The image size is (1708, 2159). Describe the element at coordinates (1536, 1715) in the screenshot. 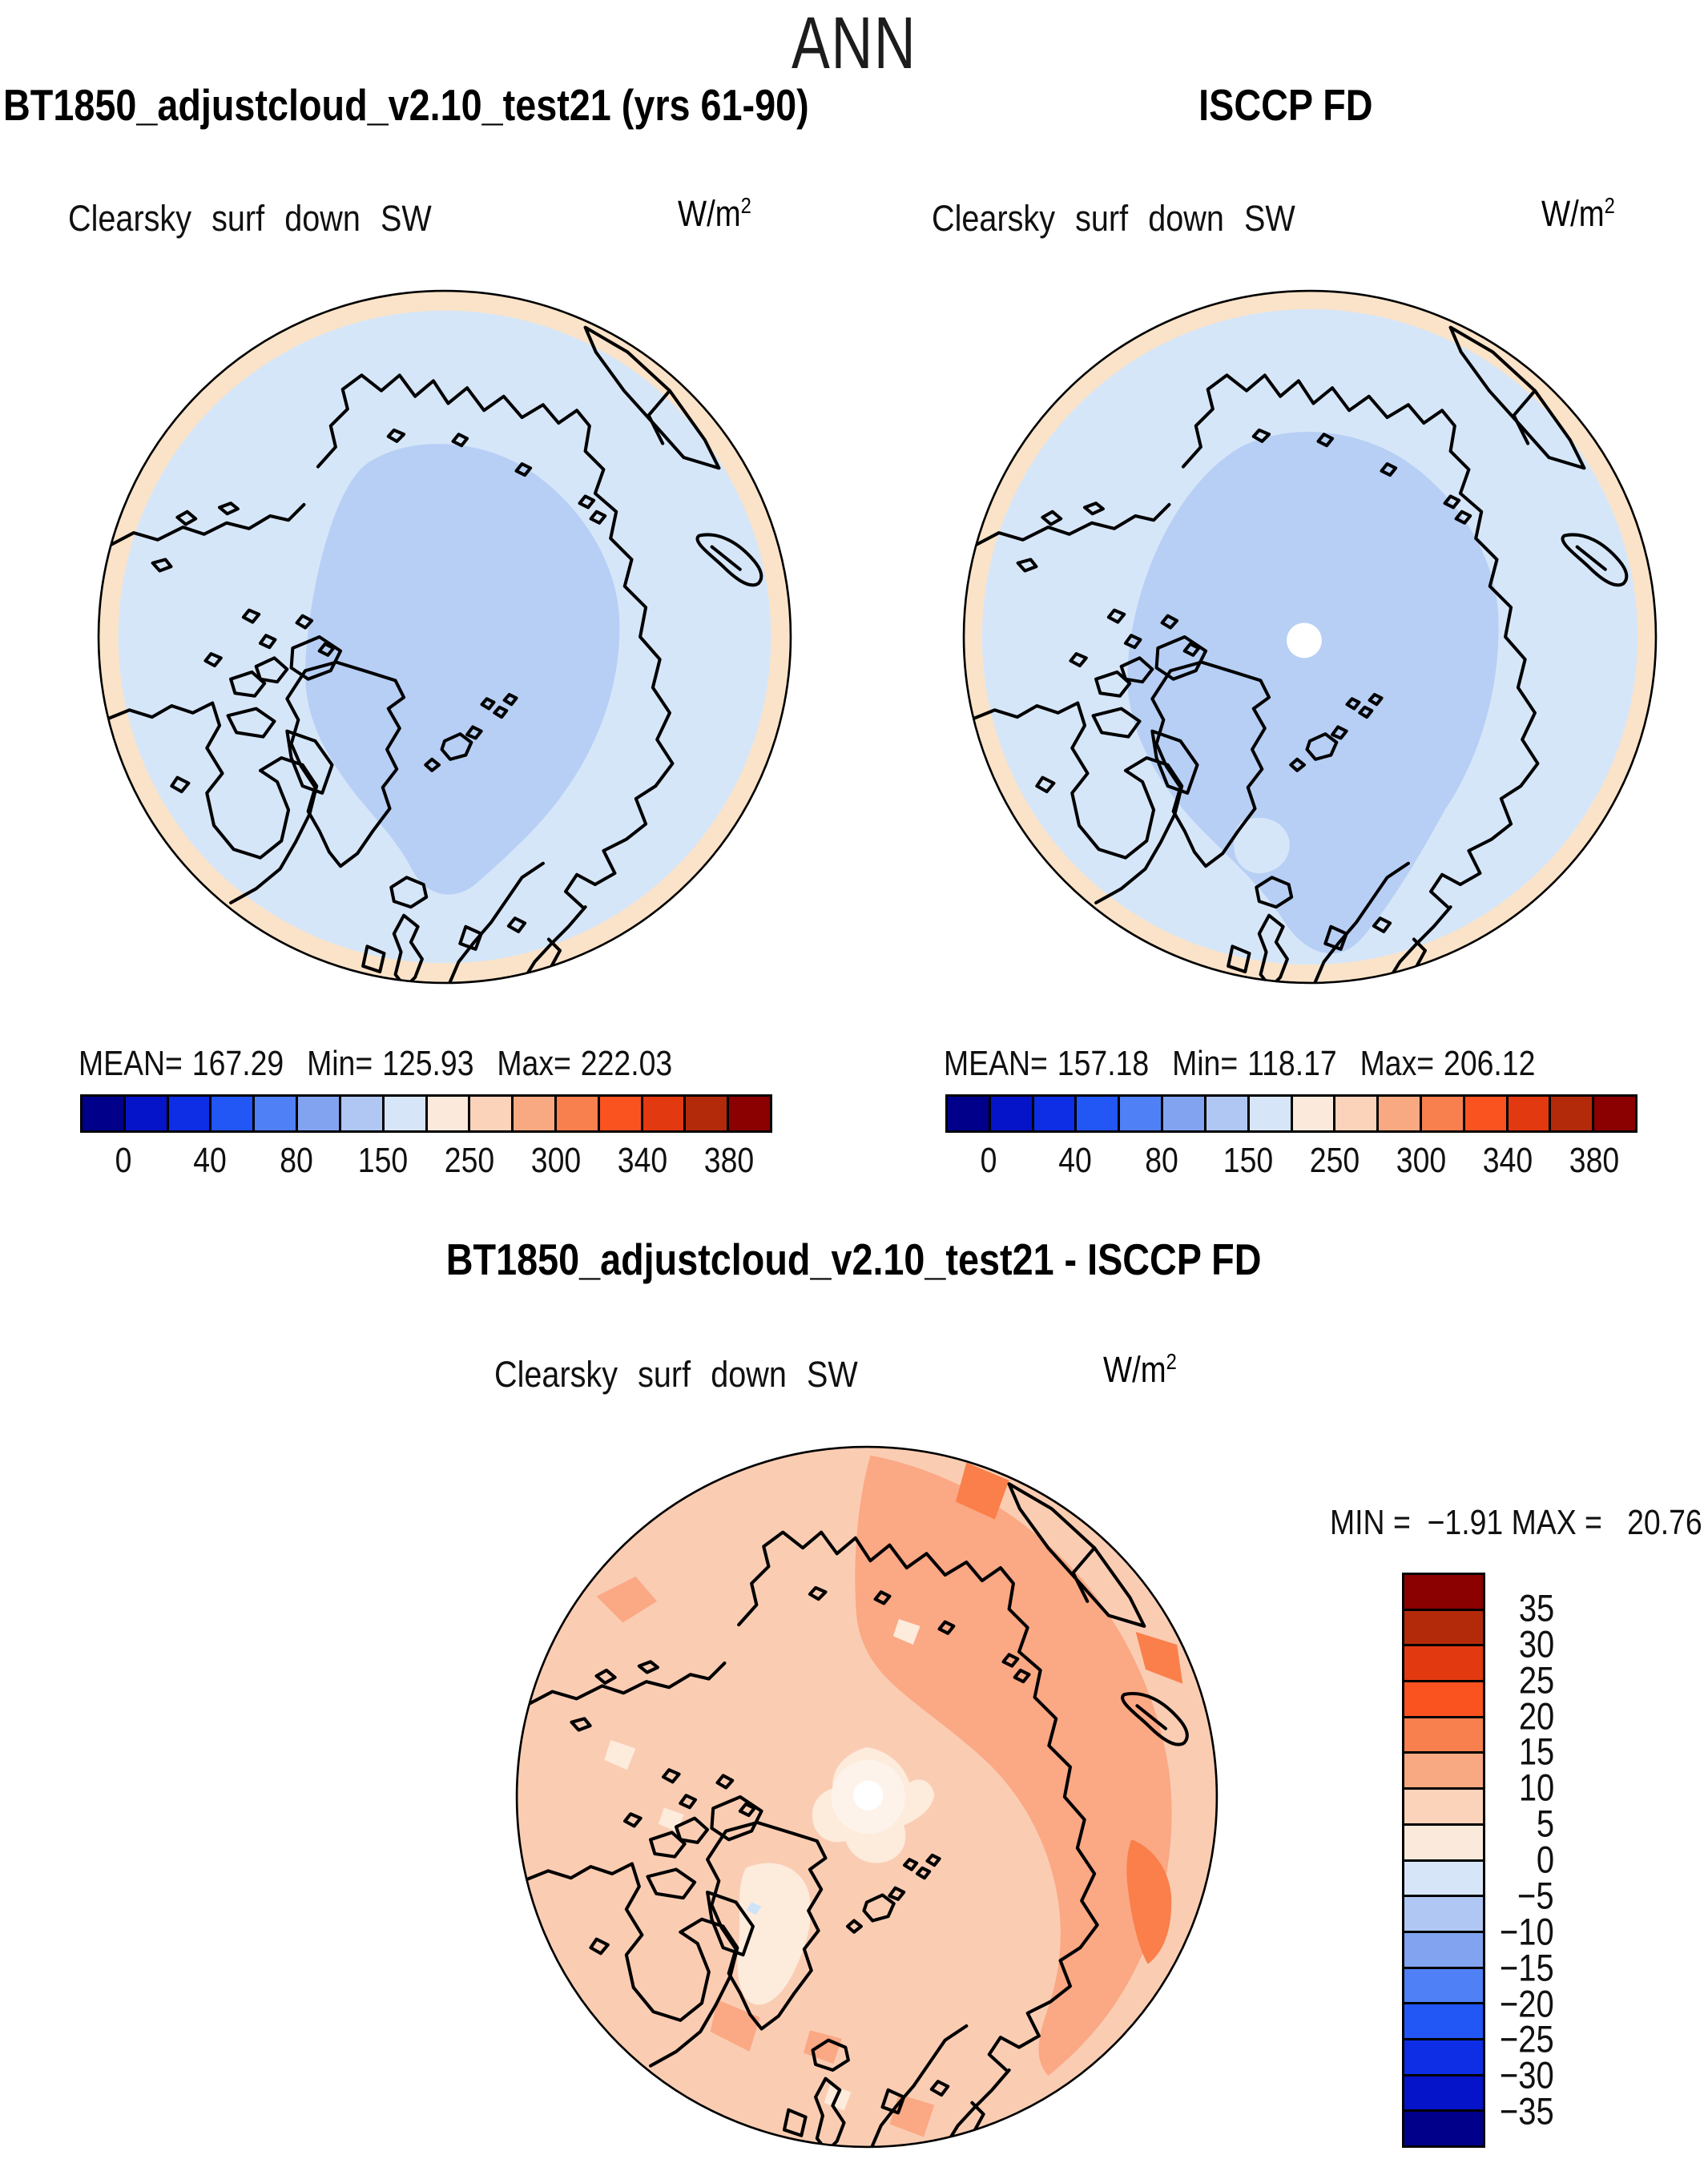

I see `tick-label: 20` at that location.